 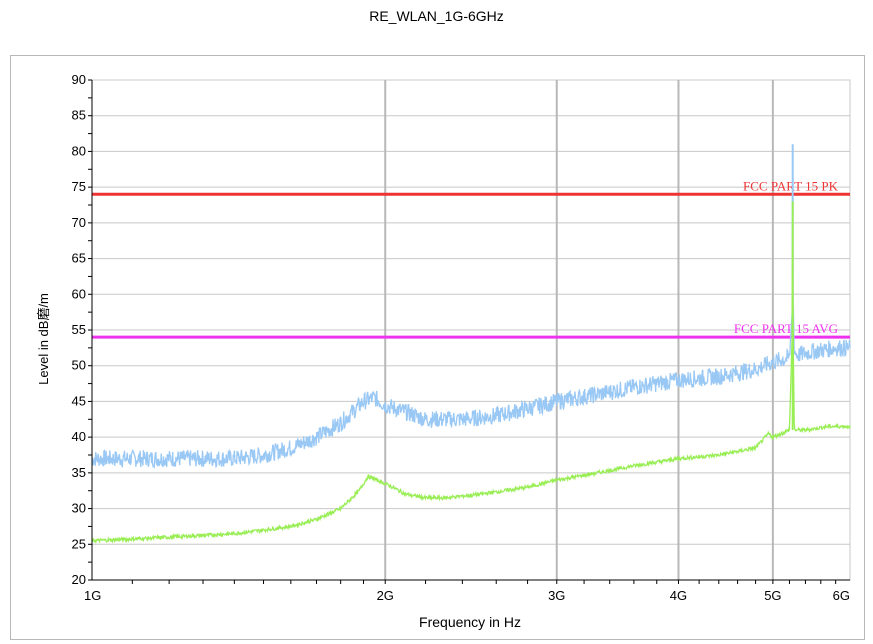 I want to click on x-tick-label: 5G, so click(x=772, y=595).